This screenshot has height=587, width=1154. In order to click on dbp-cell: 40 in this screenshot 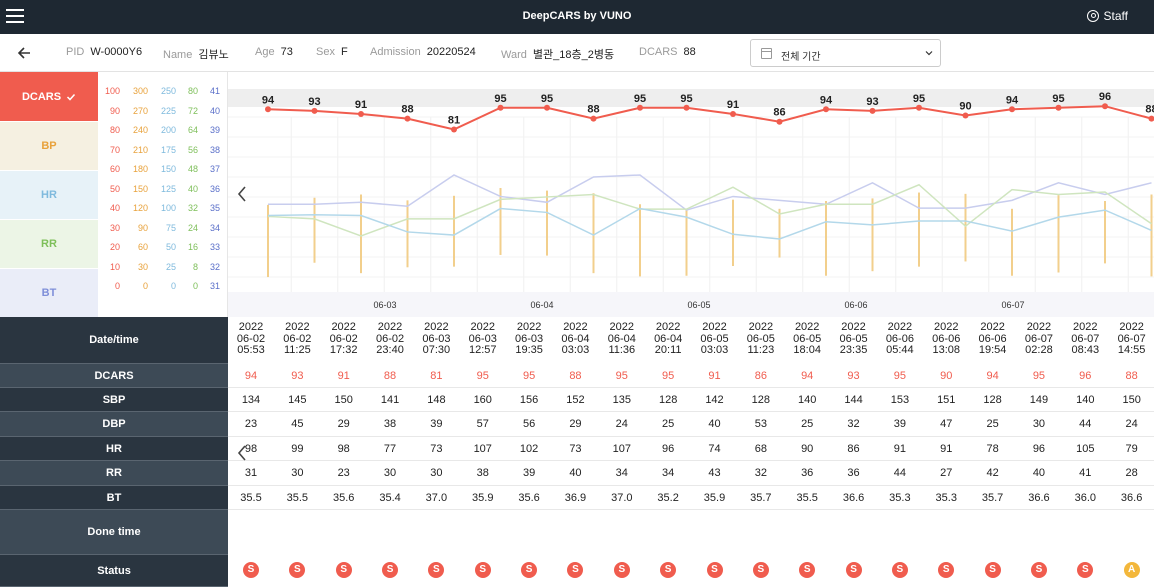, I will do `click(714, 424)`.